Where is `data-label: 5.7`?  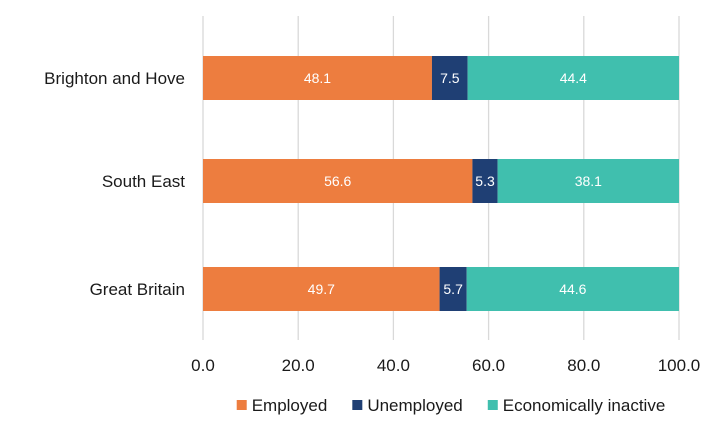
data-label: 5.7 is located at coordinates (453, 289).